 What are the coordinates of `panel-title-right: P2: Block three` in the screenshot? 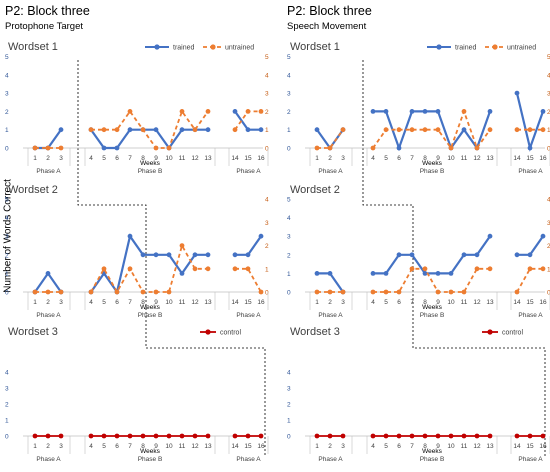 It's located at (329, 11).